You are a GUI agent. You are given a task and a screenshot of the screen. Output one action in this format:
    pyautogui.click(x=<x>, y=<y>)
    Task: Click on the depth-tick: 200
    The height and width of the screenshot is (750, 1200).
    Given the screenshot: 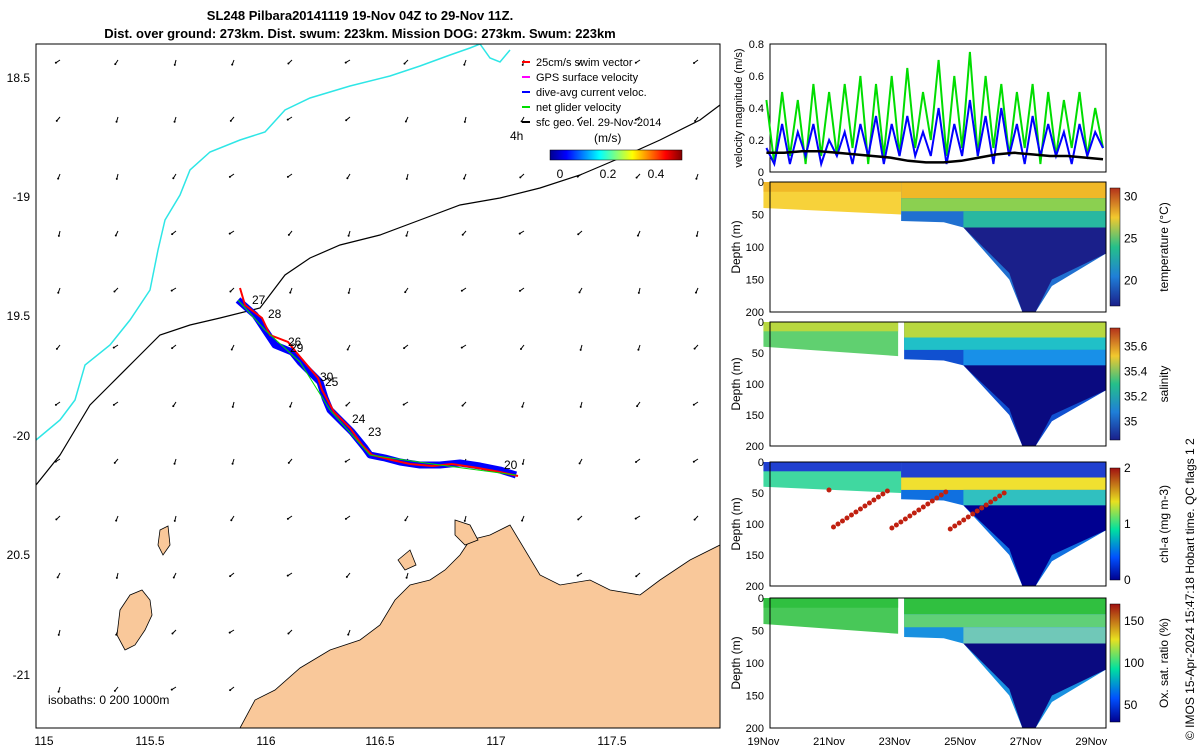 What is the action you would take?
    pyautogui.click(x=755, y=587)
    